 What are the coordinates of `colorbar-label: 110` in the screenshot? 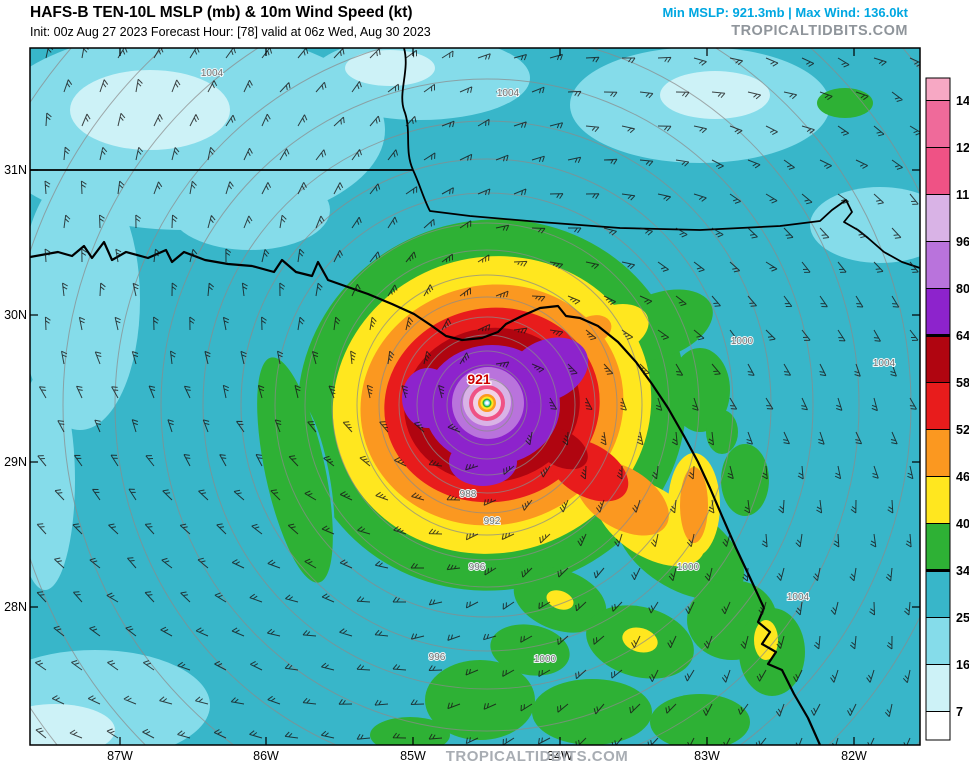 It's located at (962, 195).